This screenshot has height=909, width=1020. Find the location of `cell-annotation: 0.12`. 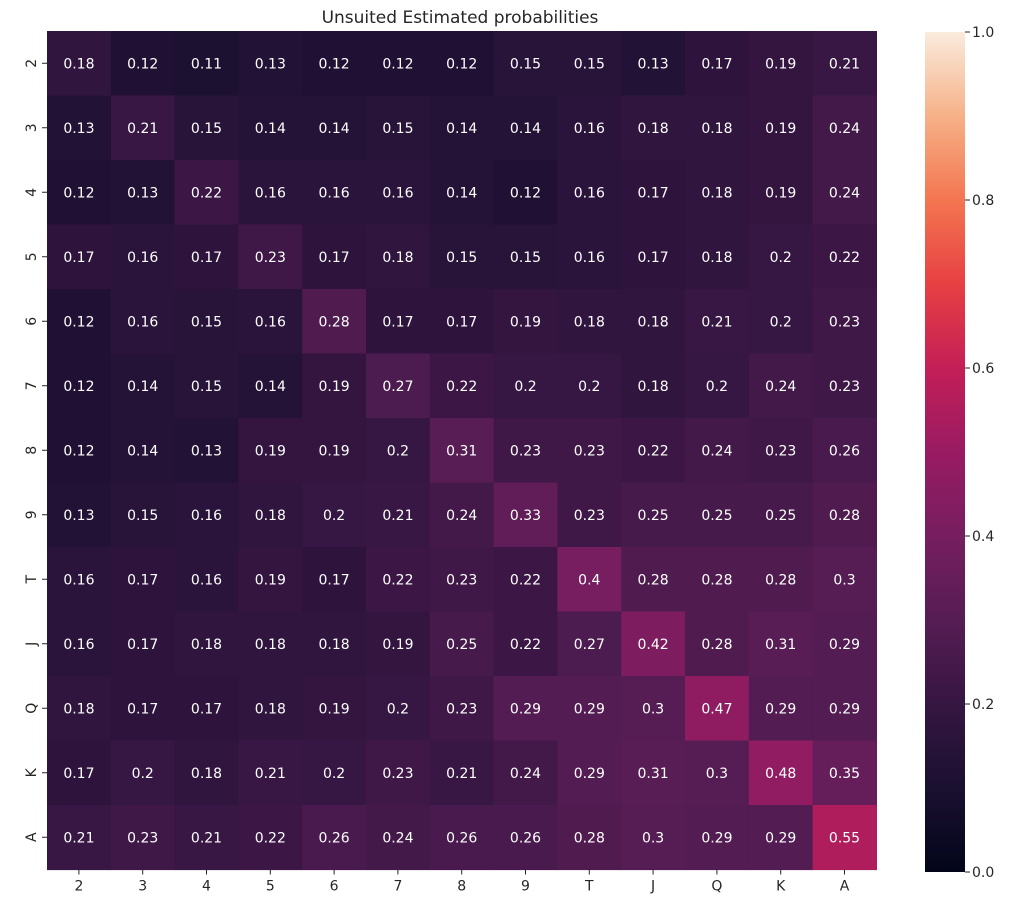

cell-annotation: 0.12 is located at coordinates (397, 64).